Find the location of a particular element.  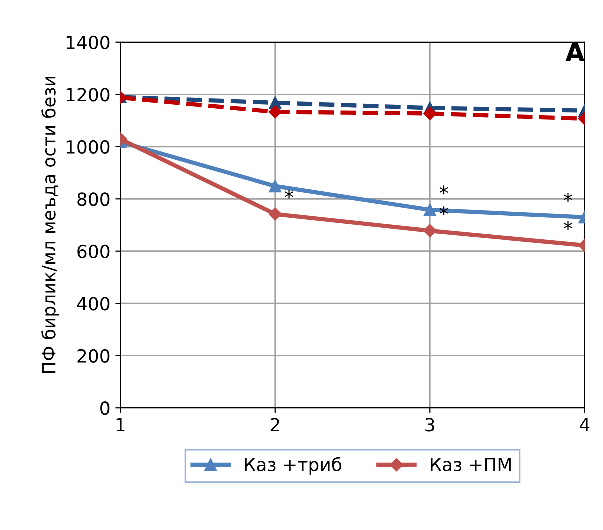

x-tick-label: 3 is located at coordinates (430, 425).